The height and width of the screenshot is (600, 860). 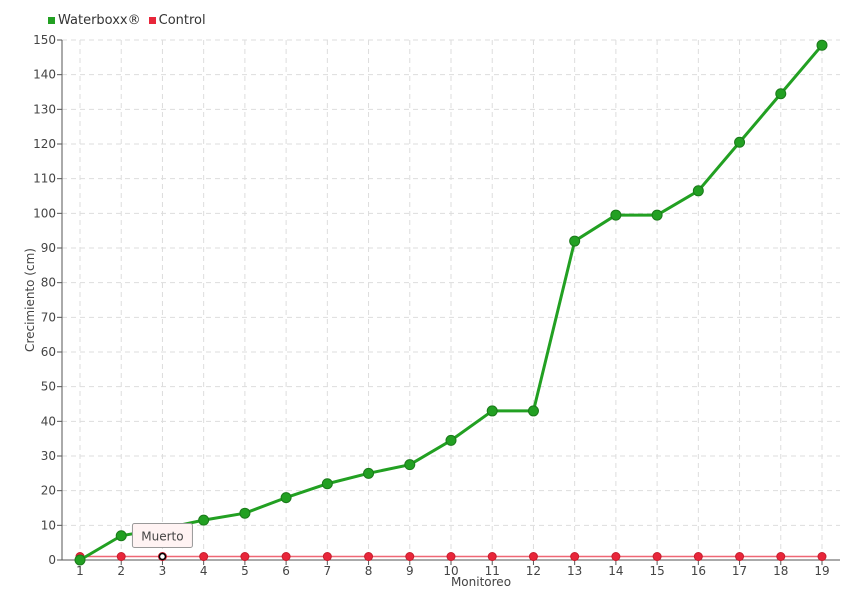 What do you see at coordinates (44, 109) in the screenshot?
I see `y-tick-label: 130` at bounding box center [44, 109].